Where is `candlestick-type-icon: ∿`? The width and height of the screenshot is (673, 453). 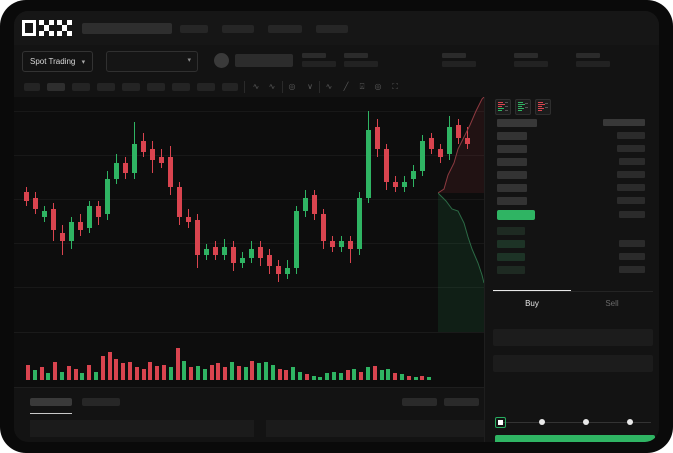 candlestick-type-icon: ∿ is located at coordinates (256, 86).